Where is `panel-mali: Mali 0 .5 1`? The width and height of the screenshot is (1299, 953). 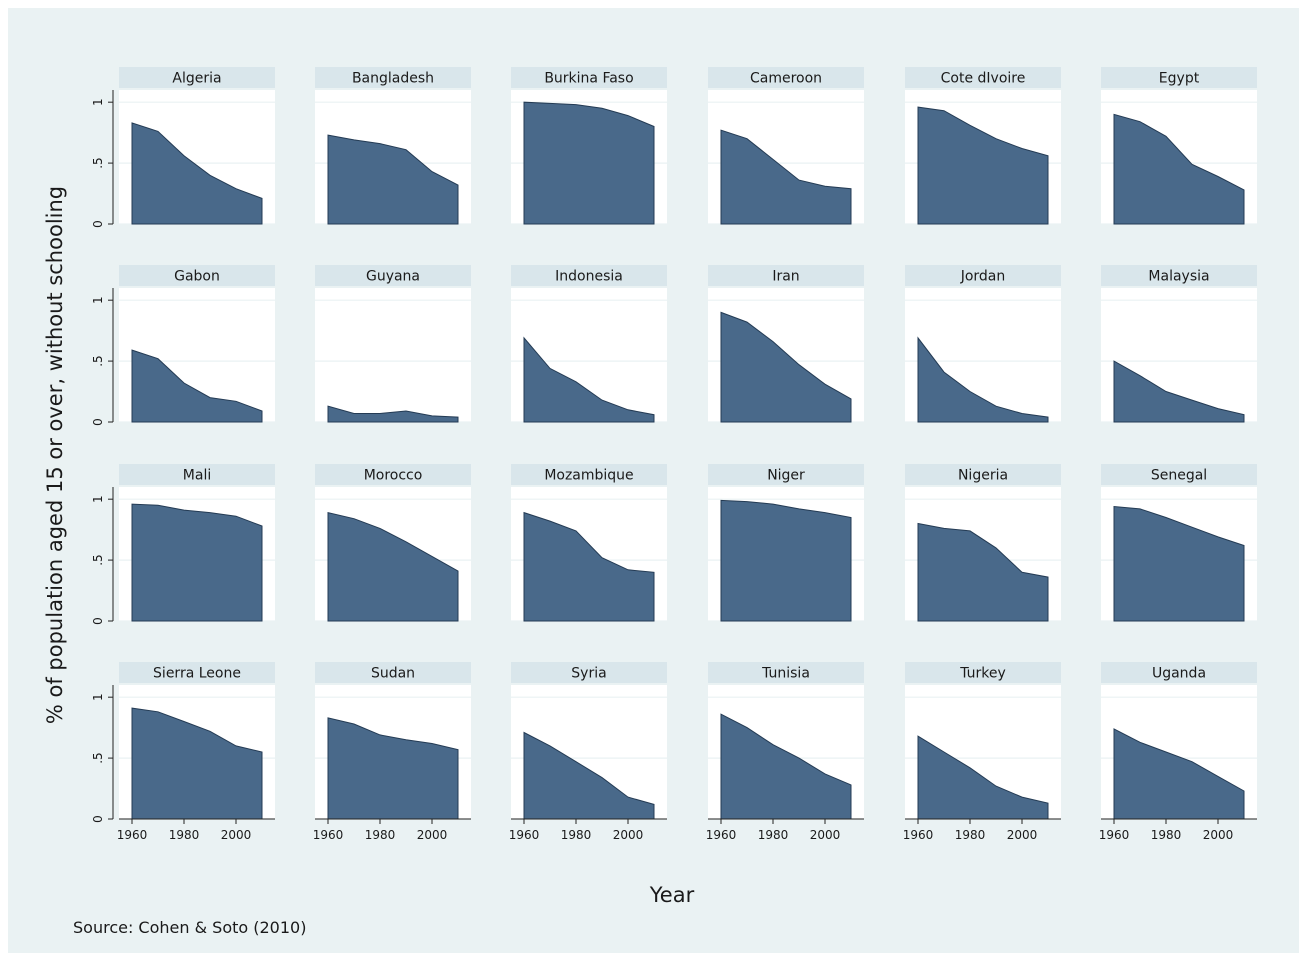 panel-mali: Mali 0 .5 1 is located at coordinates (183, 544).